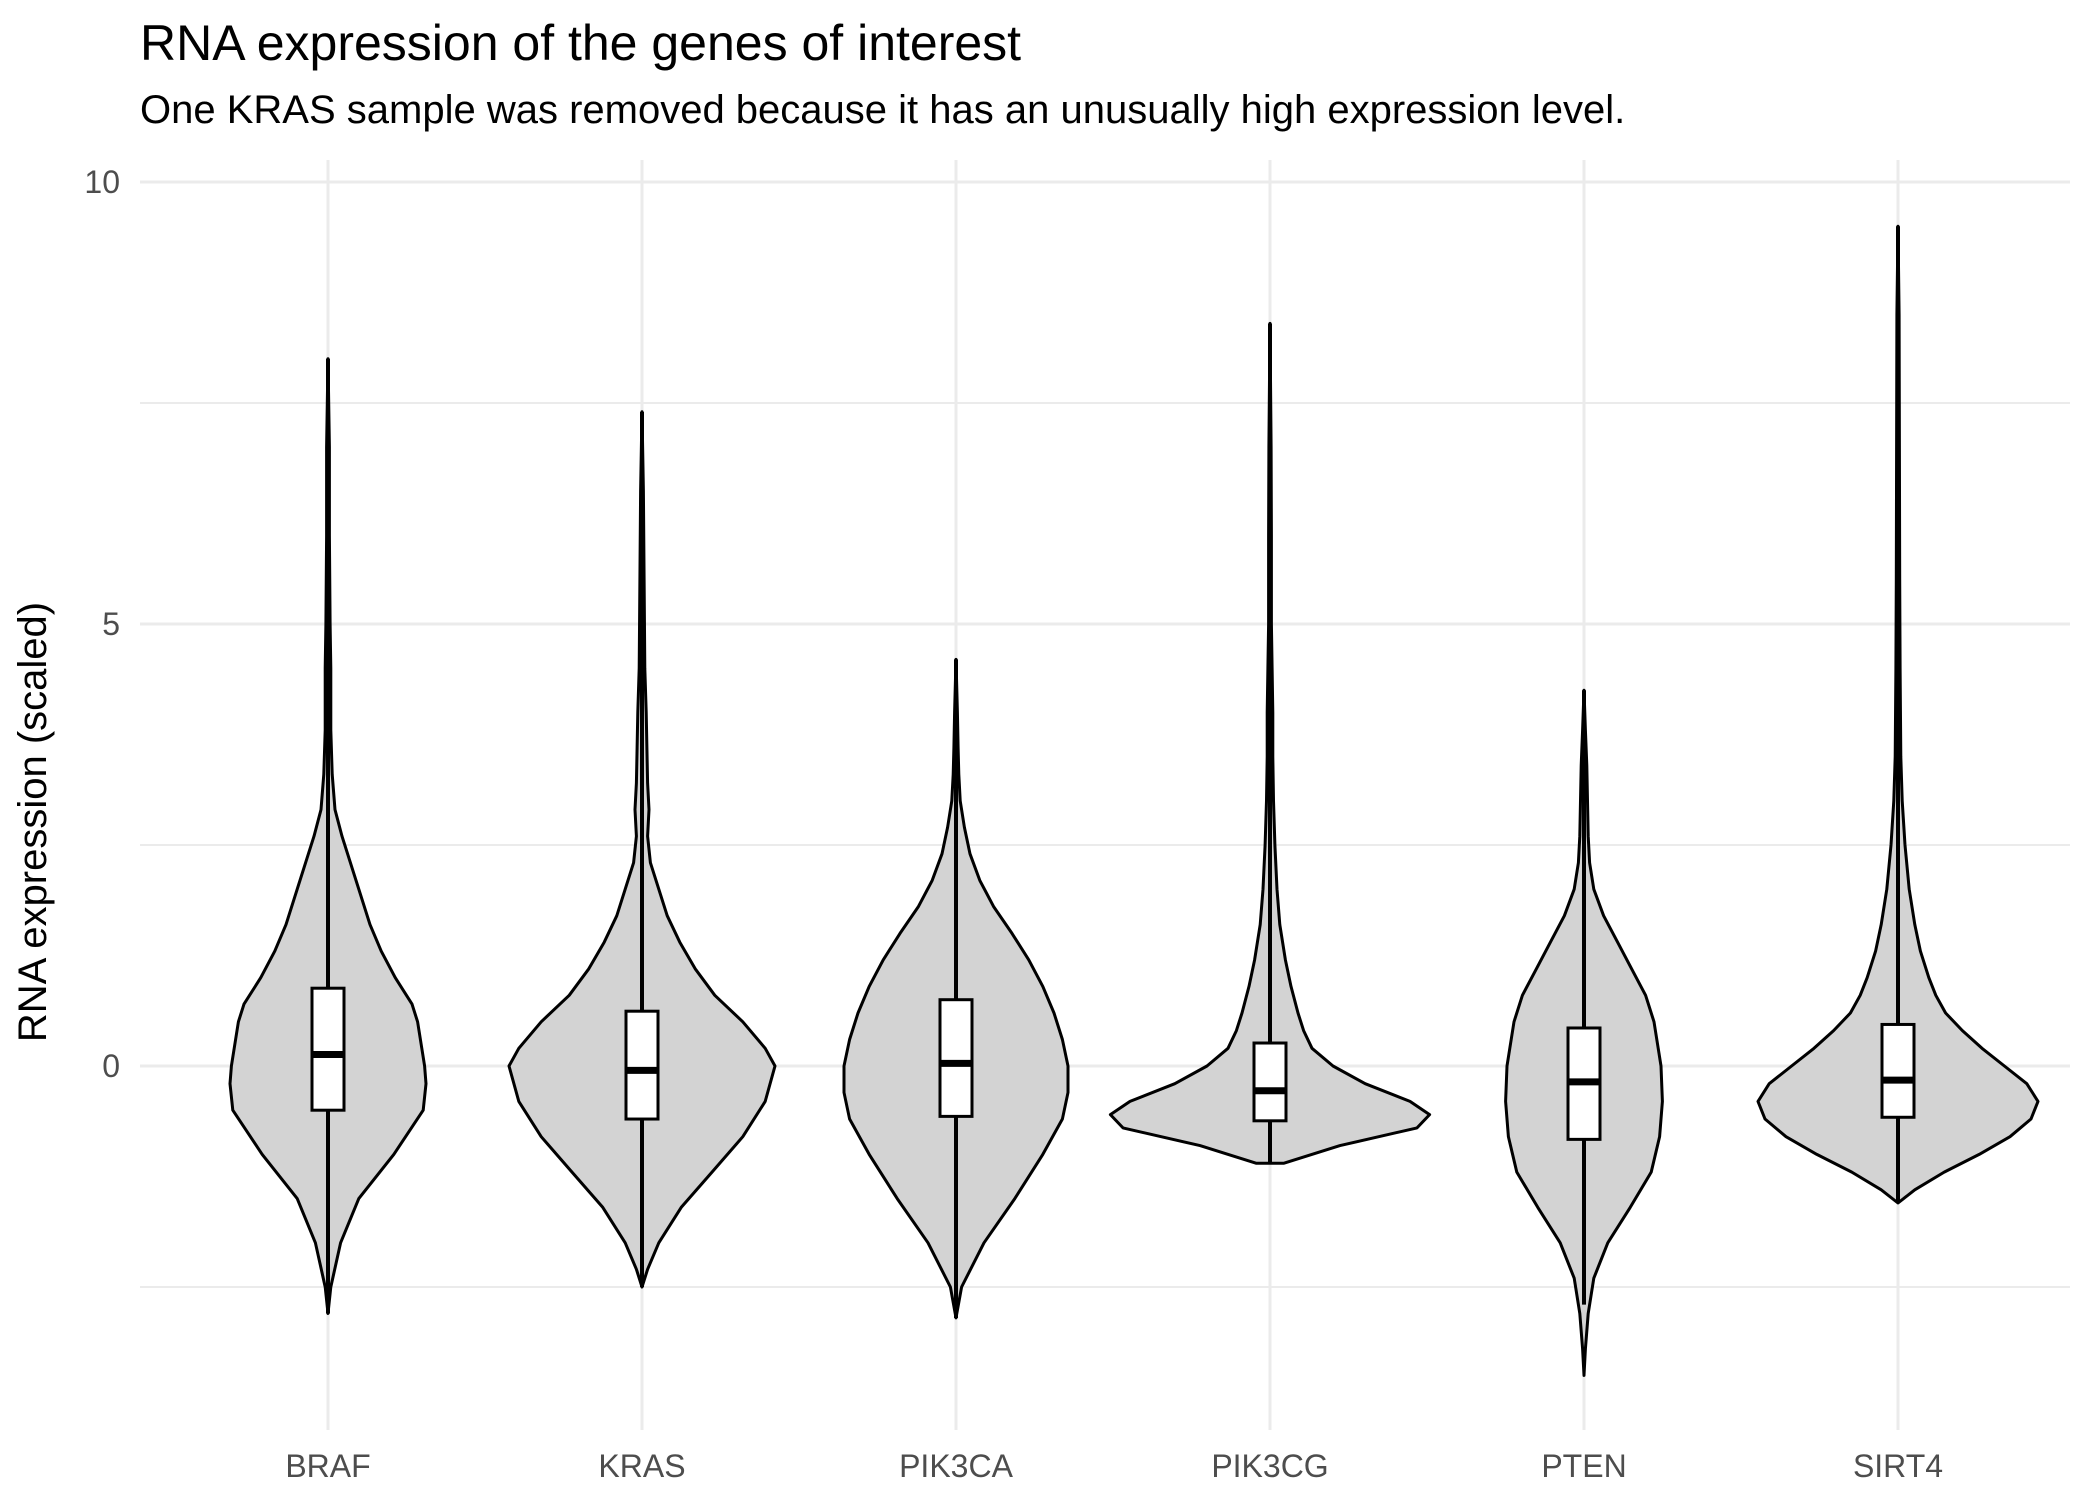 The image size is (2100, 1500). Describe the element at coordinates (642, 1065) in the screenshot. I see `box-kras` at that location.